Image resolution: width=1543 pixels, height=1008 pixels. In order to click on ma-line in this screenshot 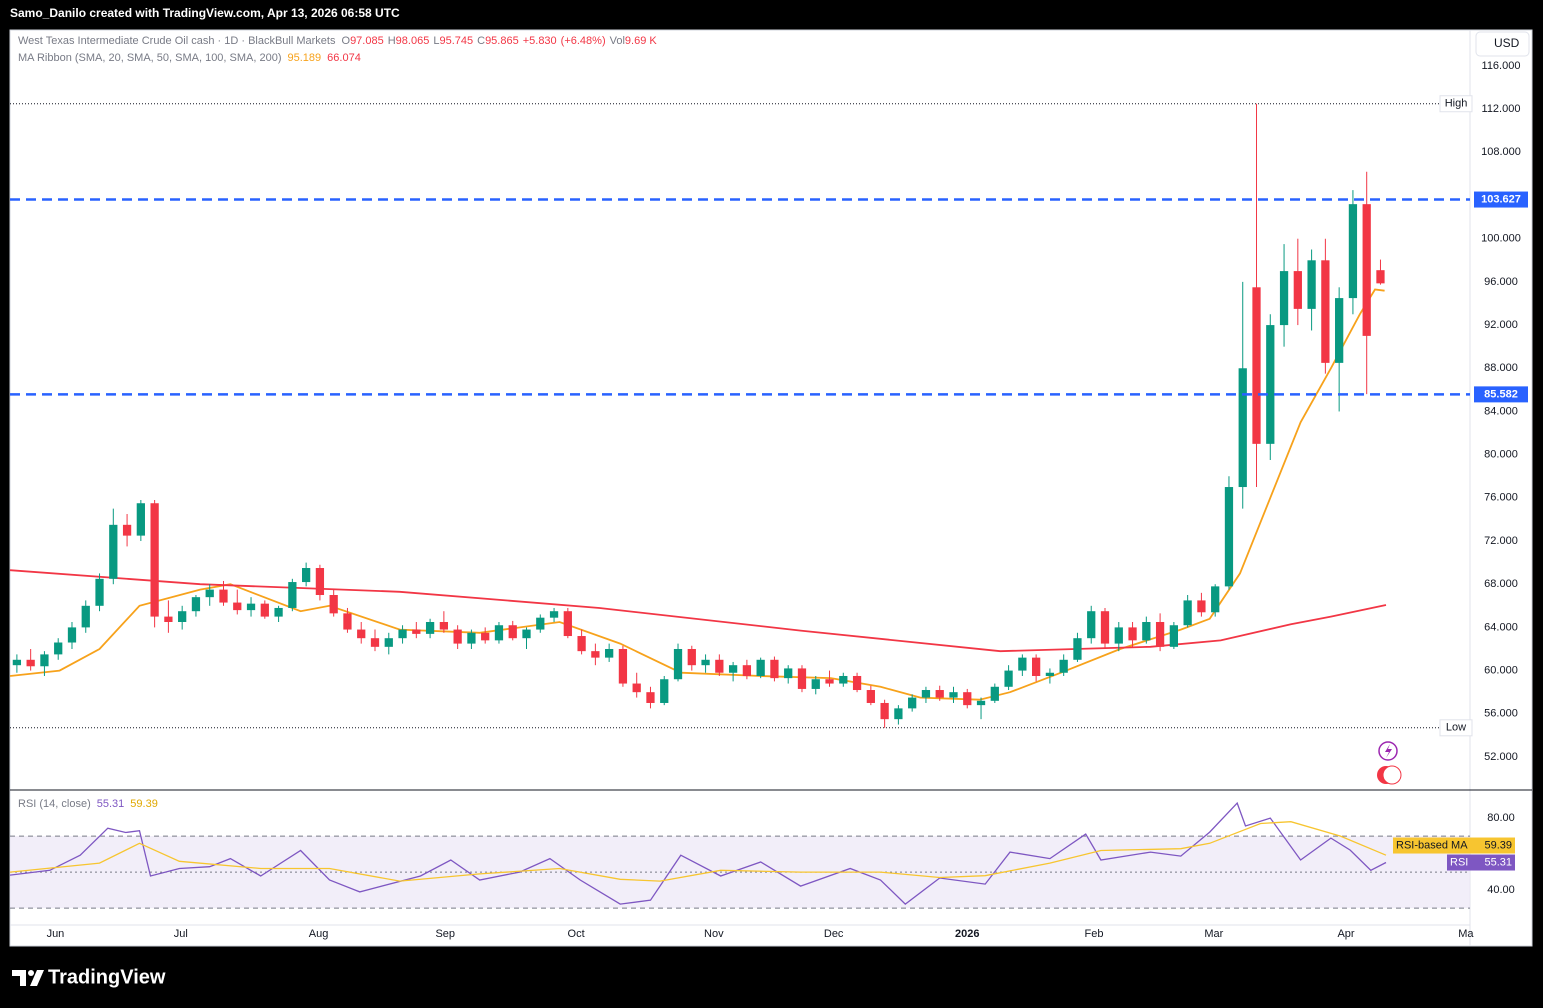, I will do `click(698, 611)`.